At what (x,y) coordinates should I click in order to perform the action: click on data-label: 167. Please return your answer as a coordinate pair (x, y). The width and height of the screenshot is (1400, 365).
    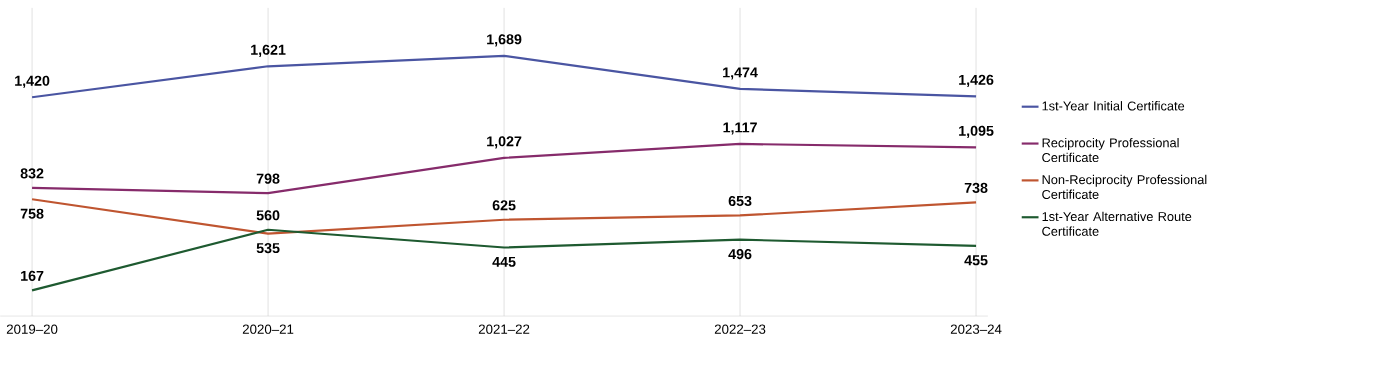
    Looking at the image, I should click on (32, 275).